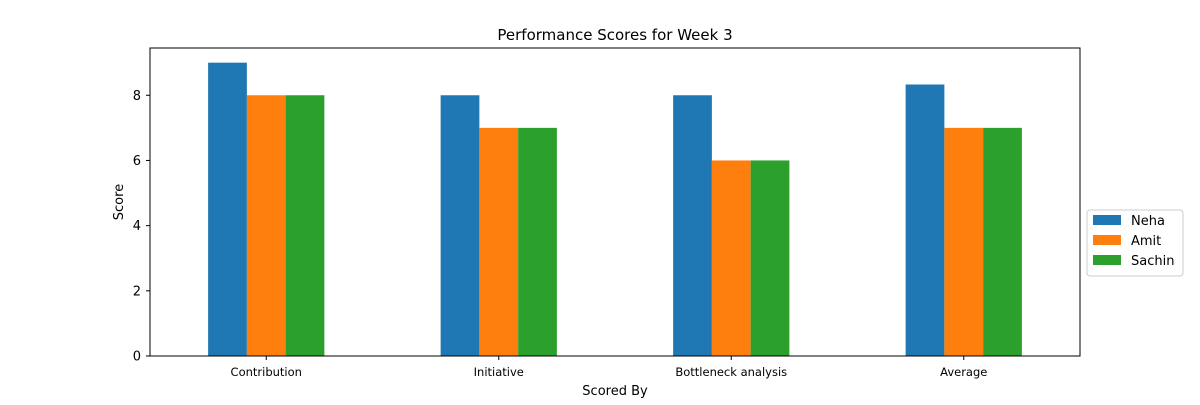 The image size is (1200, 405). I want to click on y-tick-label: 8, so click(137, 96).